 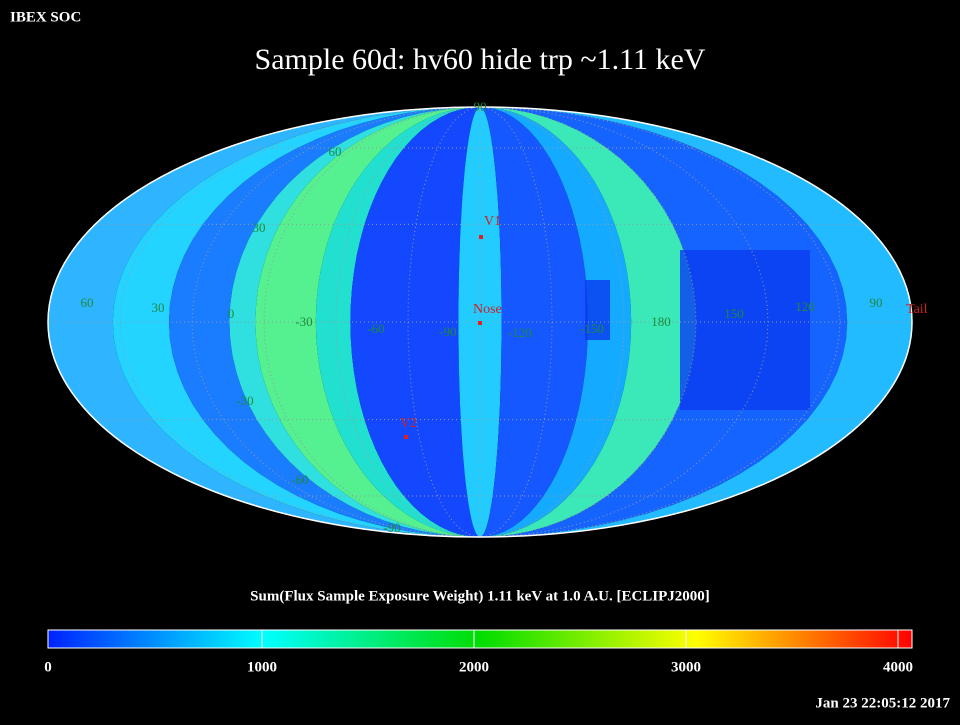 I want to click on marker-label: V2, so click(x=408, y=423).